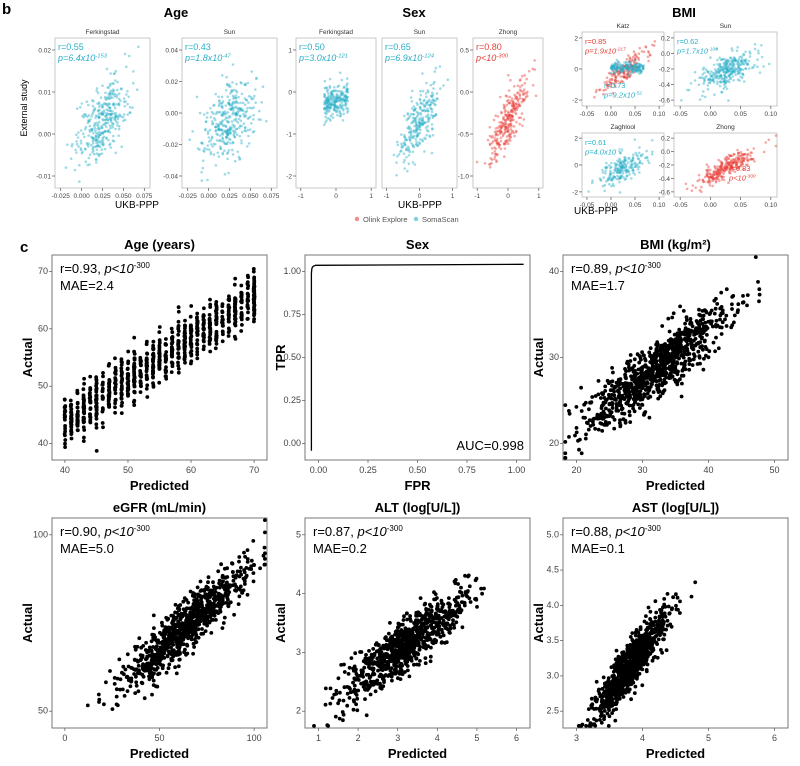  Describe the element at coordinates (680, 205) in the screenshot. I see `x-tick-label: -0.05` at that location.